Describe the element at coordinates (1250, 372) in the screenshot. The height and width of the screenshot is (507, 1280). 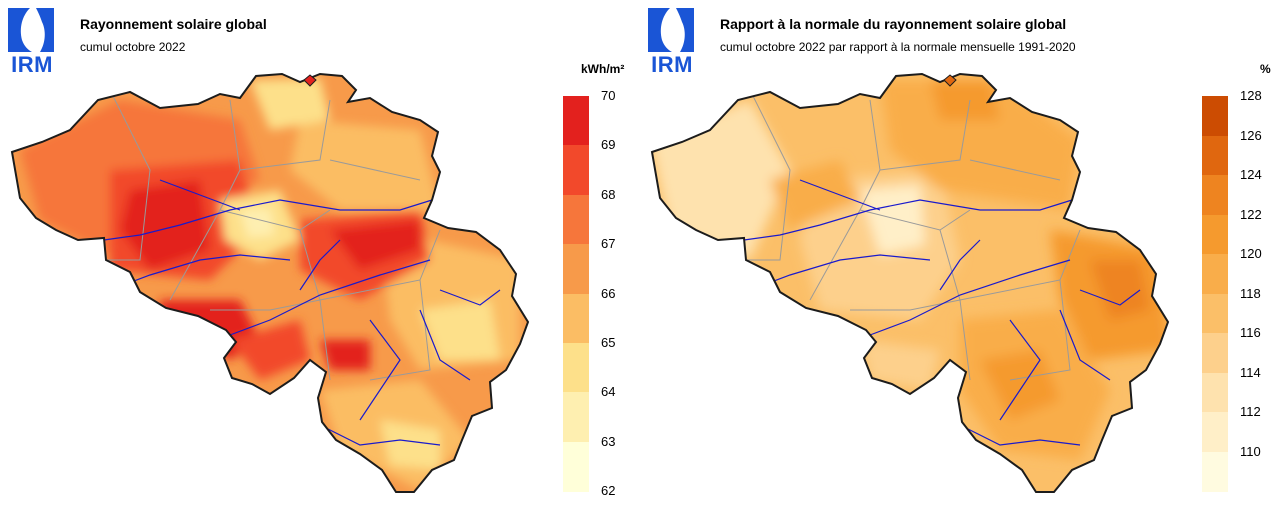
I see `legend-tick-label: 114` at that location.